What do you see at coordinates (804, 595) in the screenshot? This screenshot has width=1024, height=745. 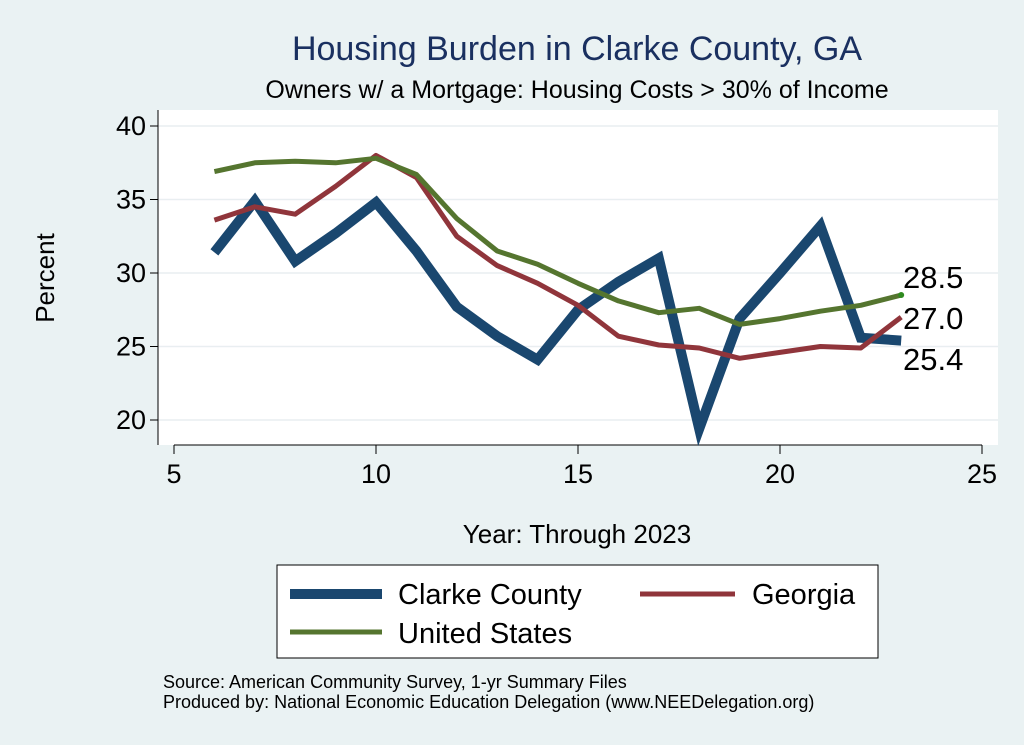 I see `legend-label-georgia: Georgia` at bounding box center [804, 595].